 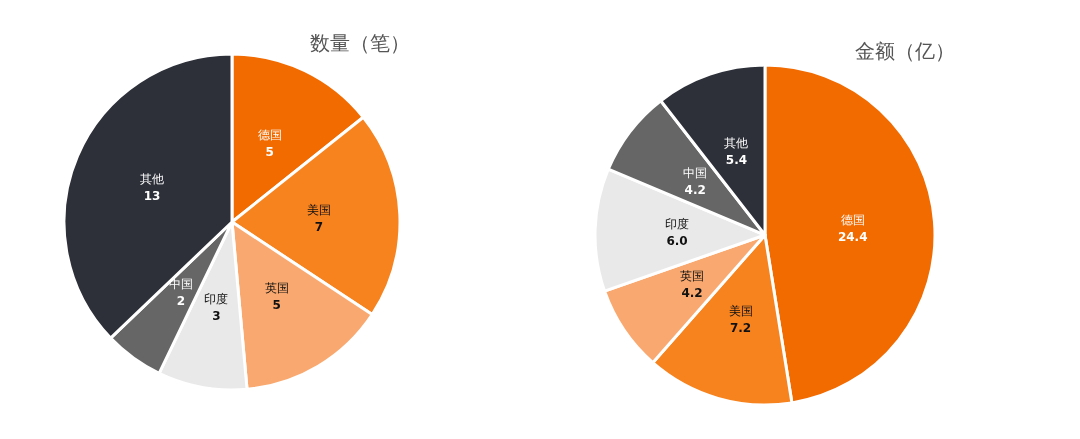 What do you see at coordinates (360, 43) in the screenshot?
I see `chart-title: 数量（笔）` at bounding box center [360, 43].